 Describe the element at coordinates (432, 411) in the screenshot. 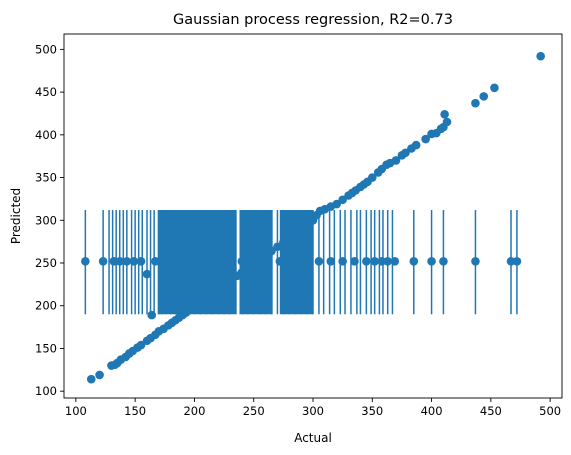

I see `x-tick-label-6: 400` at that location.